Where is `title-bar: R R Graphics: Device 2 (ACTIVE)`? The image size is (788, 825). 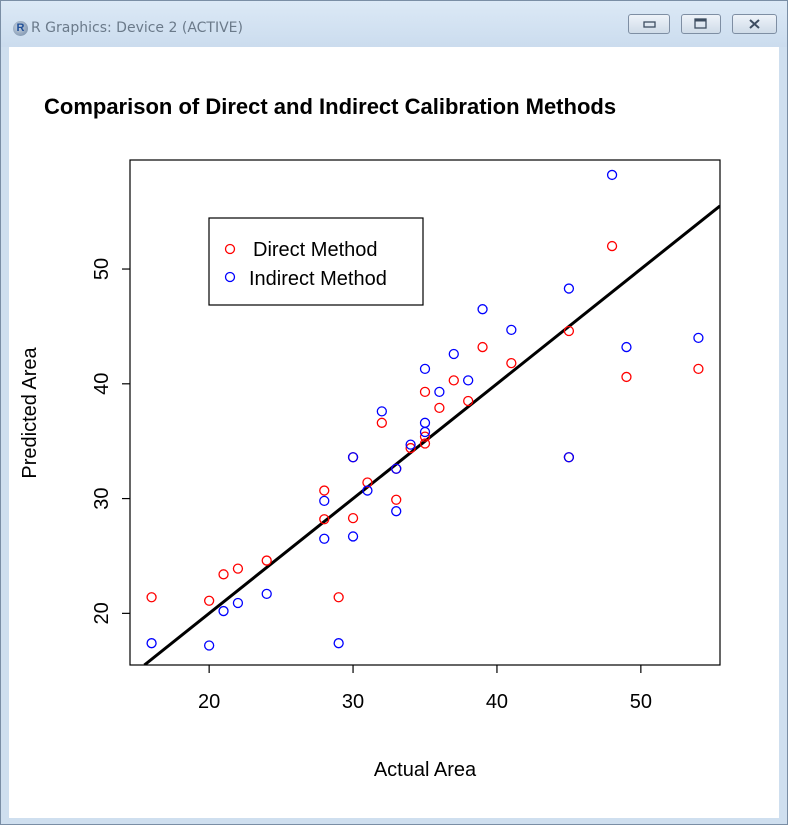
title-bar: R R Graphics: Device 2 (ACTIVE) is located at coordinates (394, 24).